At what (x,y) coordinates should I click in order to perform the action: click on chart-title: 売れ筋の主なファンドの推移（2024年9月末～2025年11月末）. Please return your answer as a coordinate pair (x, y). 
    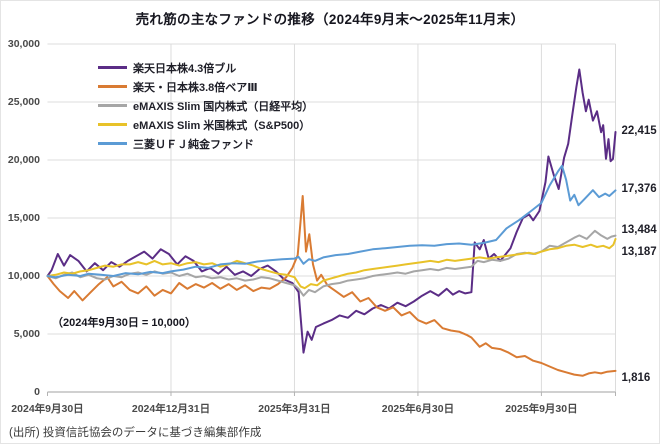
    Looking at the image, I should click on (330, 19).